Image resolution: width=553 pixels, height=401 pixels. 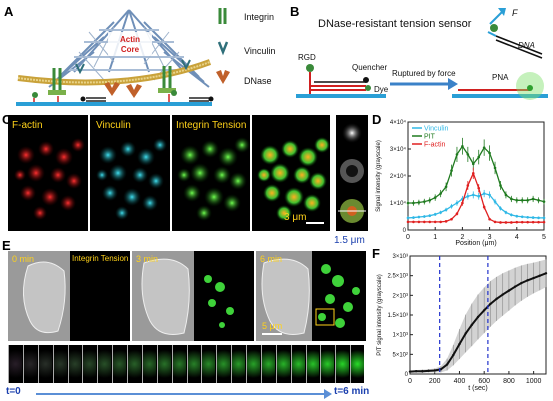 I want to click on label-t0: t=0, so click(x=13, y=391).